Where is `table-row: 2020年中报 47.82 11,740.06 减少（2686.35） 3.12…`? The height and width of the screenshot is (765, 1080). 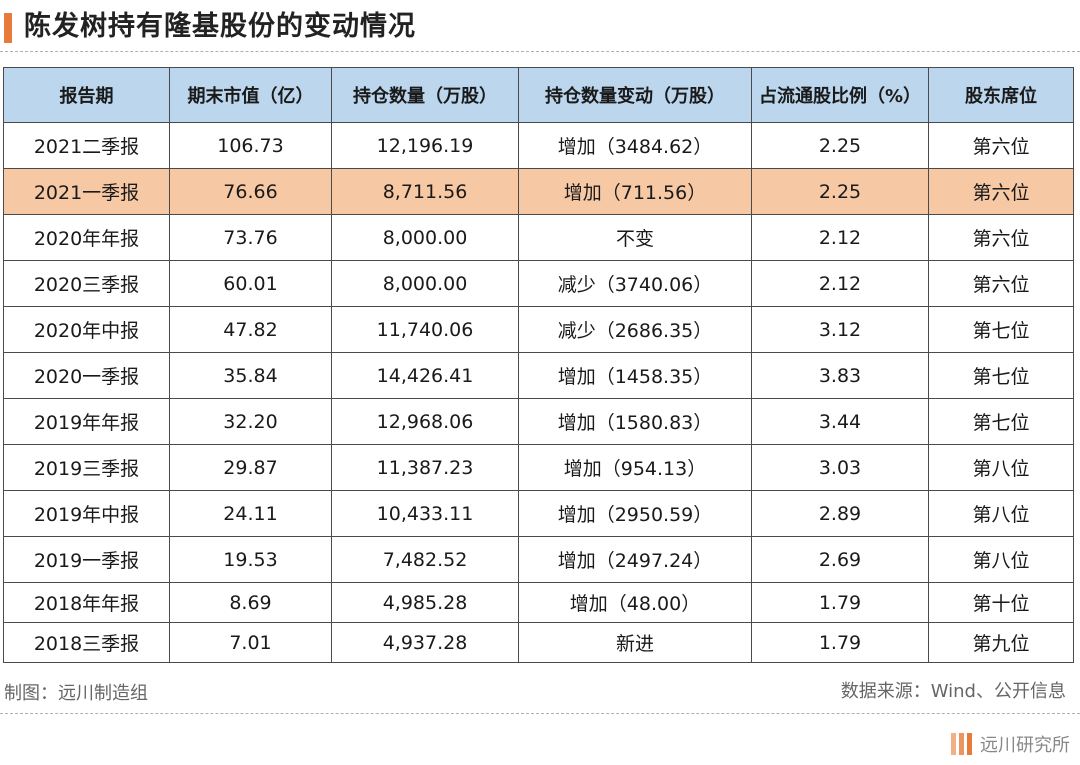
table-row: 2020年中报 47.82 11,740.06 减少（2686.35） 3.12… is located at coordinates (538, 329).